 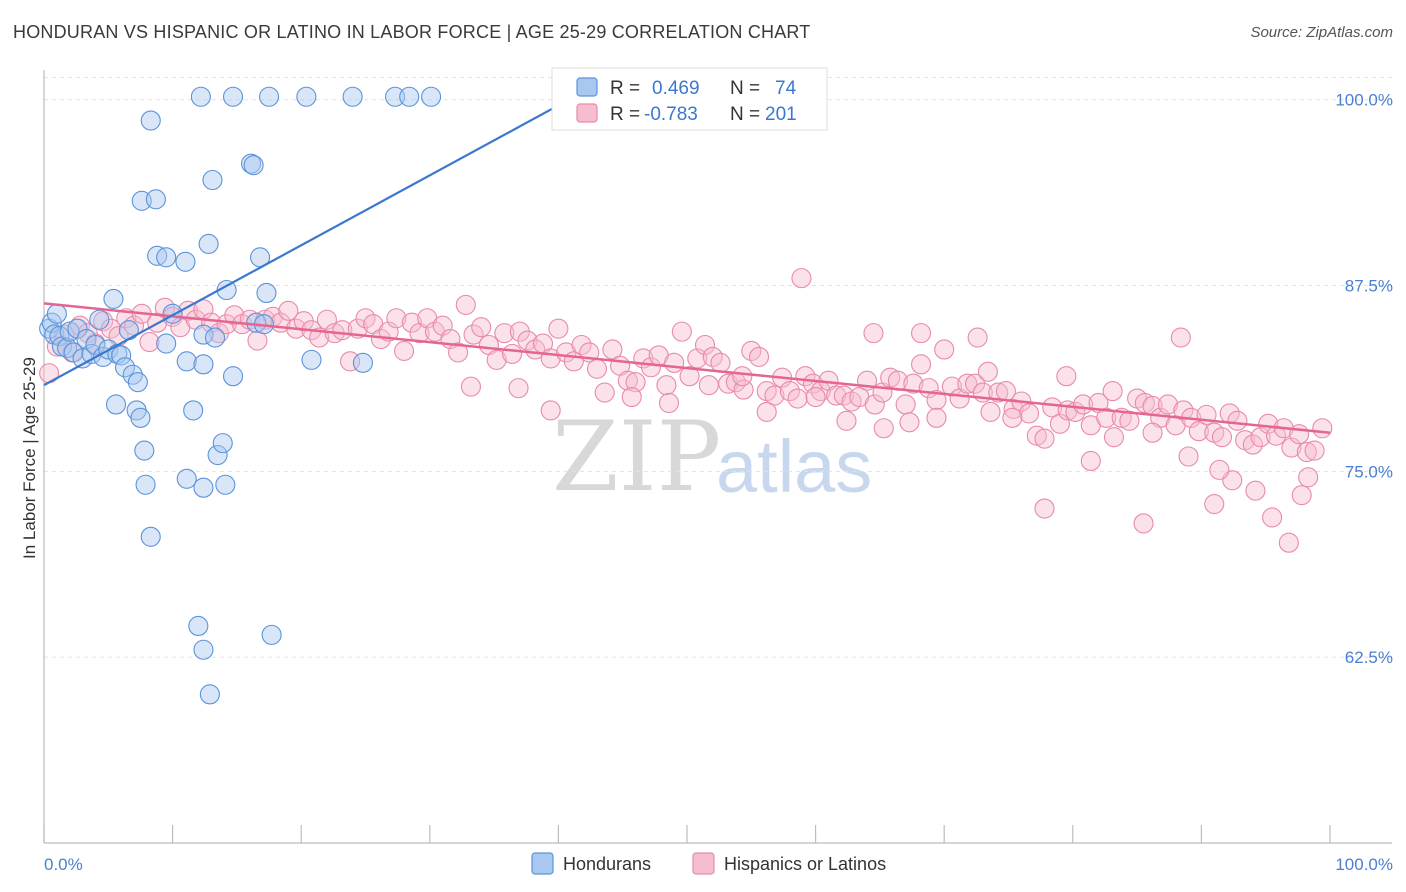 What do you see at coordinates (625, 114) in the screenshot?
I see `legend-r-label-2: R =` at bounding box center [625, 114].